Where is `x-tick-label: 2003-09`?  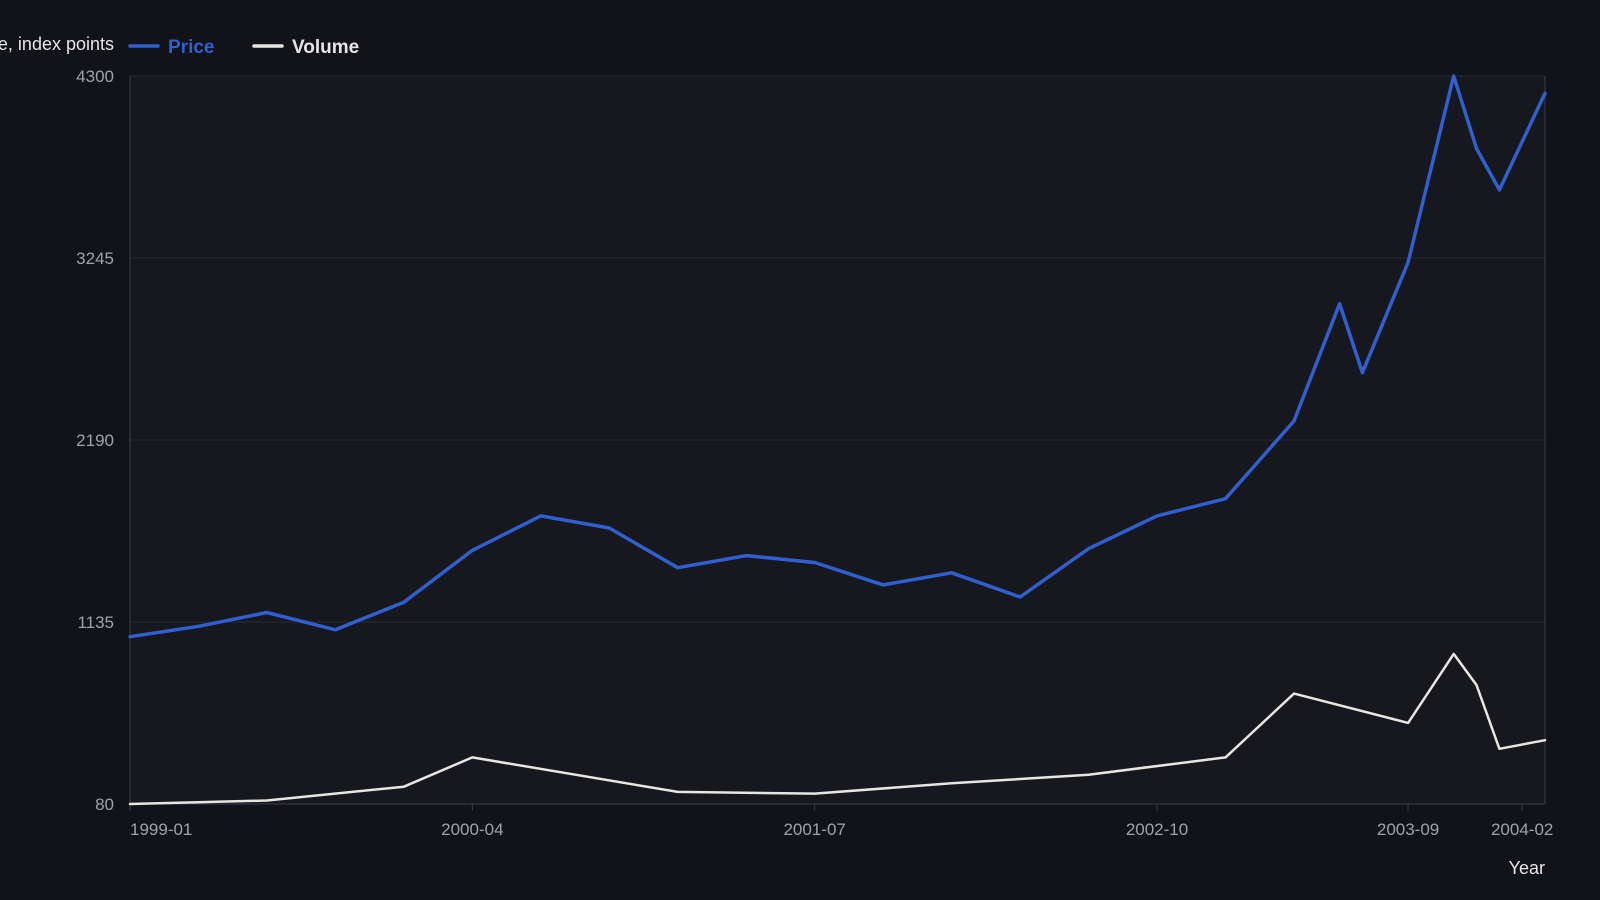 x-tick-label: 2003-09 is located at coordinates (1408, 829).